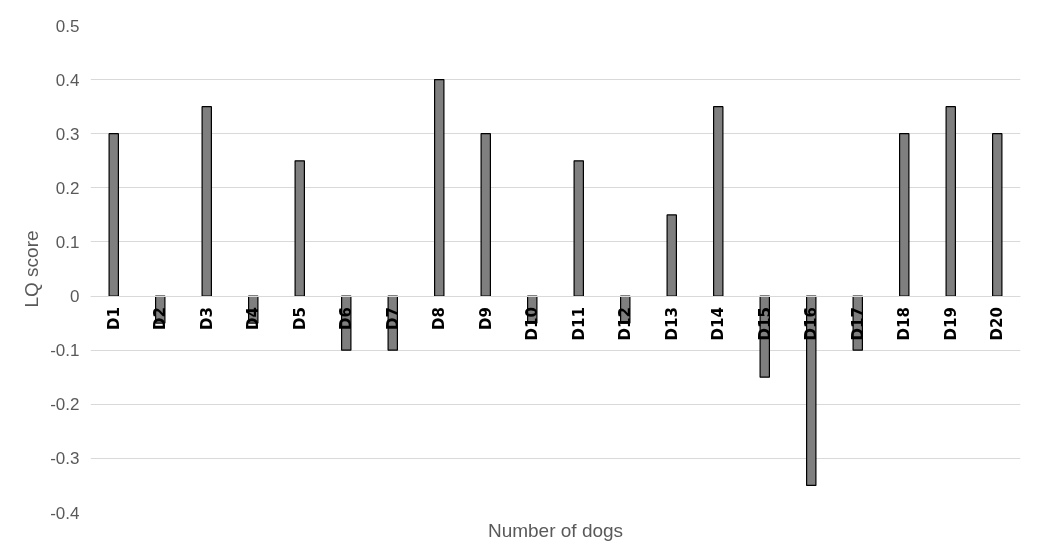  I want to click on x-tick-label: D18, so click(904, 324).